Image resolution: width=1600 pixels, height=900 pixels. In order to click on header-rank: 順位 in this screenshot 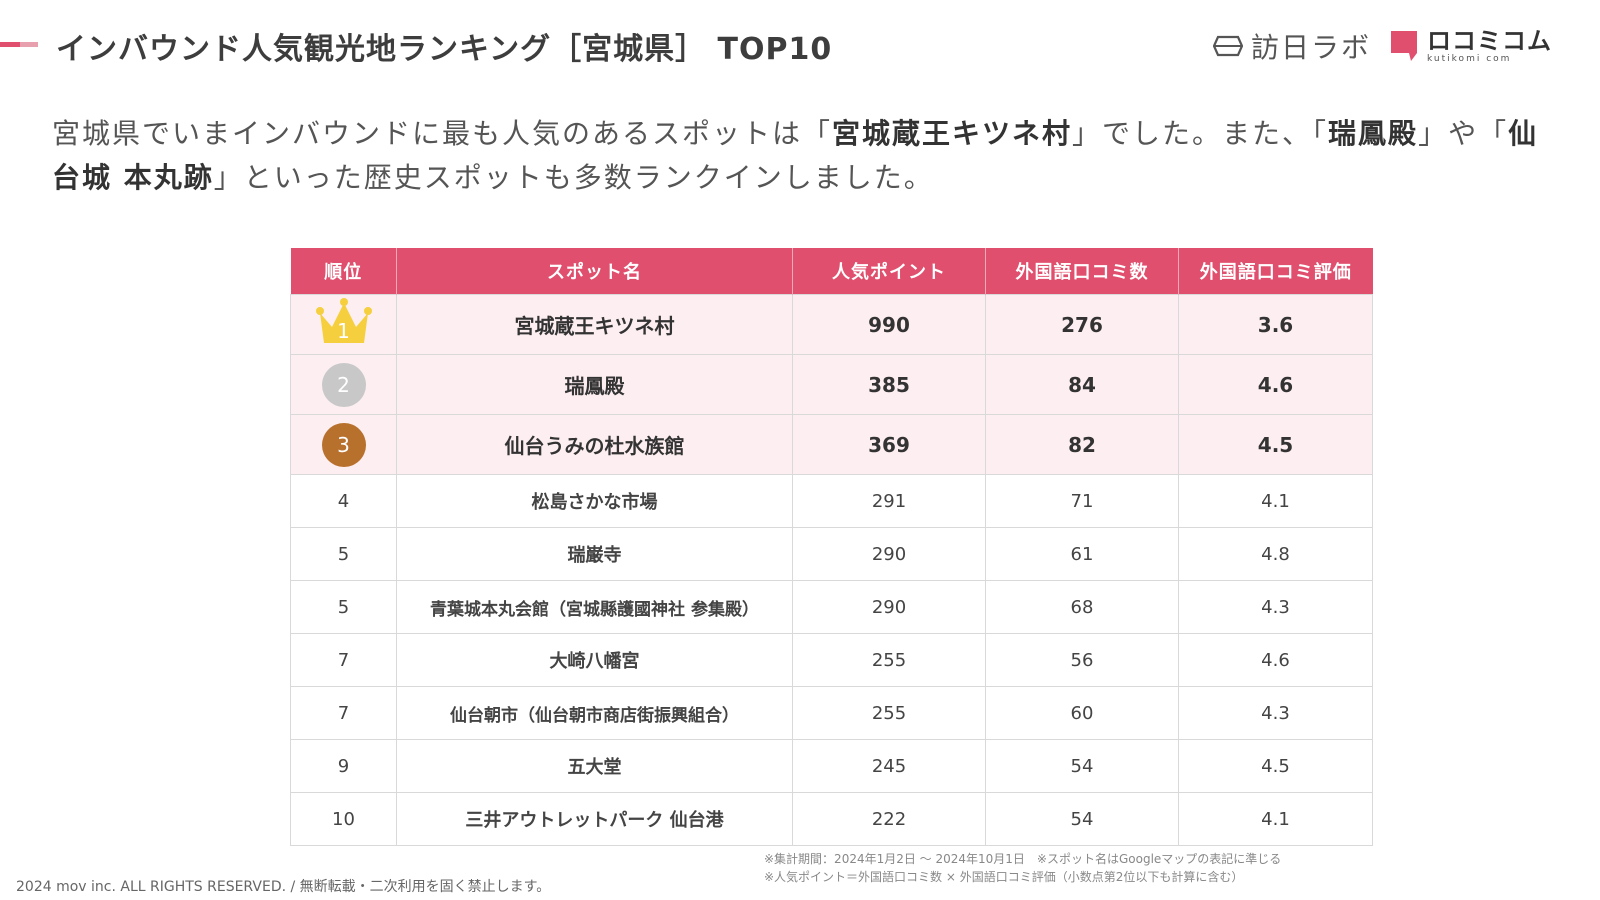, I will do `click(343, 271)`.